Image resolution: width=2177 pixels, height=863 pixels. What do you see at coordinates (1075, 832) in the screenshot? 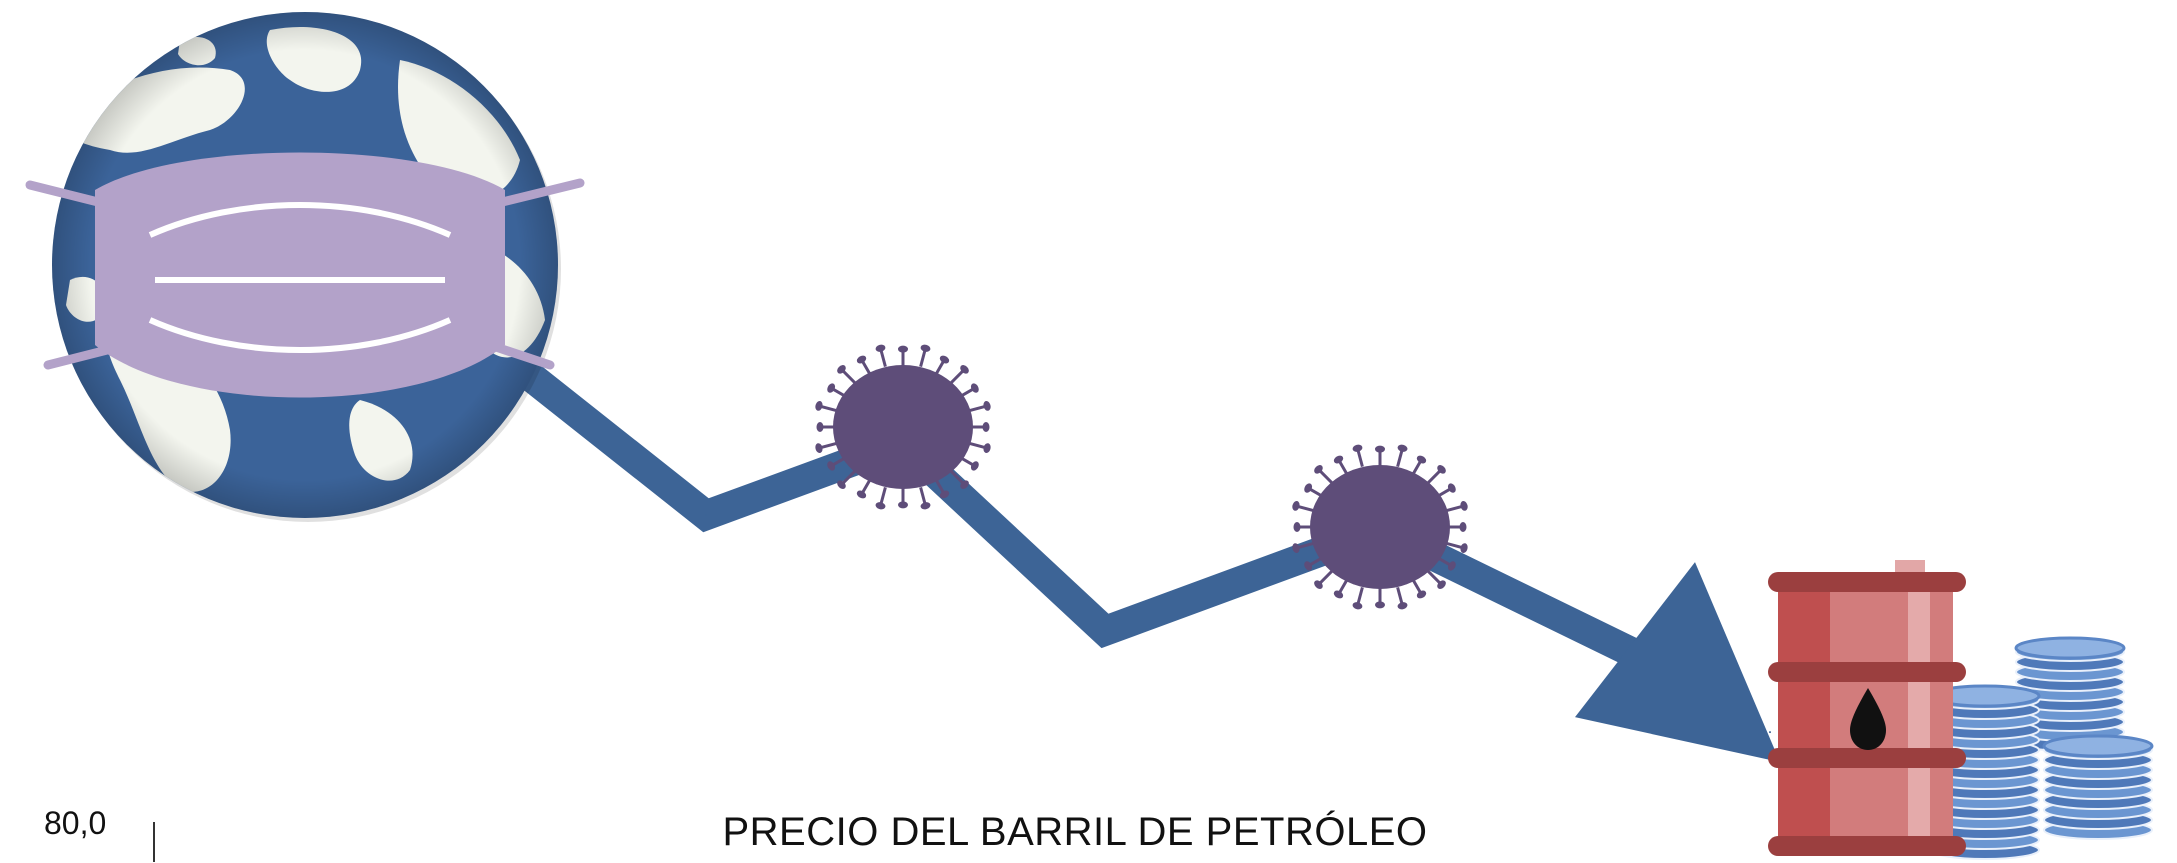
I see `chart-title: PRECIO DEL BARRIL DE PETRÓLEO` at bounding box center [1075, 832].